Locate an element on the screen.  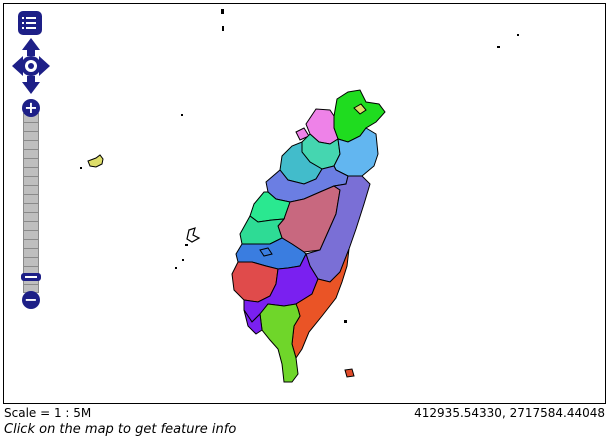
county-taipei-inner is located at coordinates (360, 109).